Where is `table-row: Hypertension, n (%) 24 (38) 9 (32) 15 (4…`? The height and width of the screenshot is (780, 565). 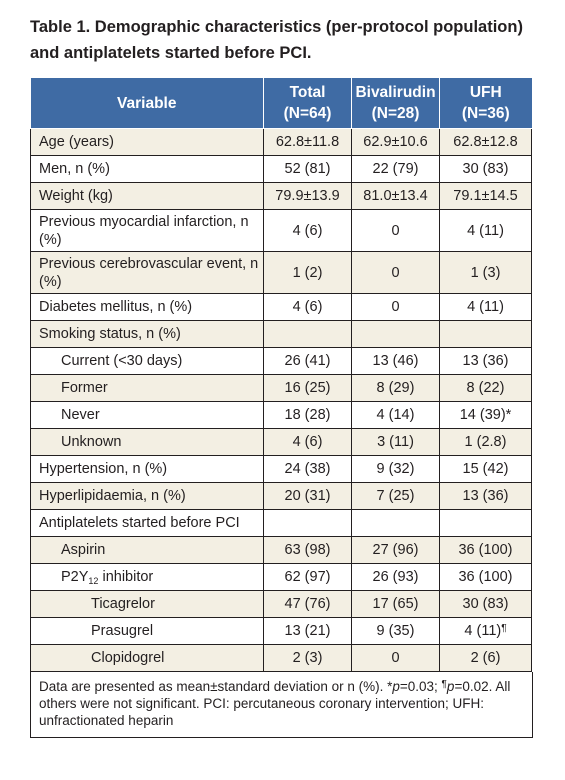
table-row: Hypertension, n (%) 24 (38) 9 (32) 15 (4… is located at coordinates (281, 469).